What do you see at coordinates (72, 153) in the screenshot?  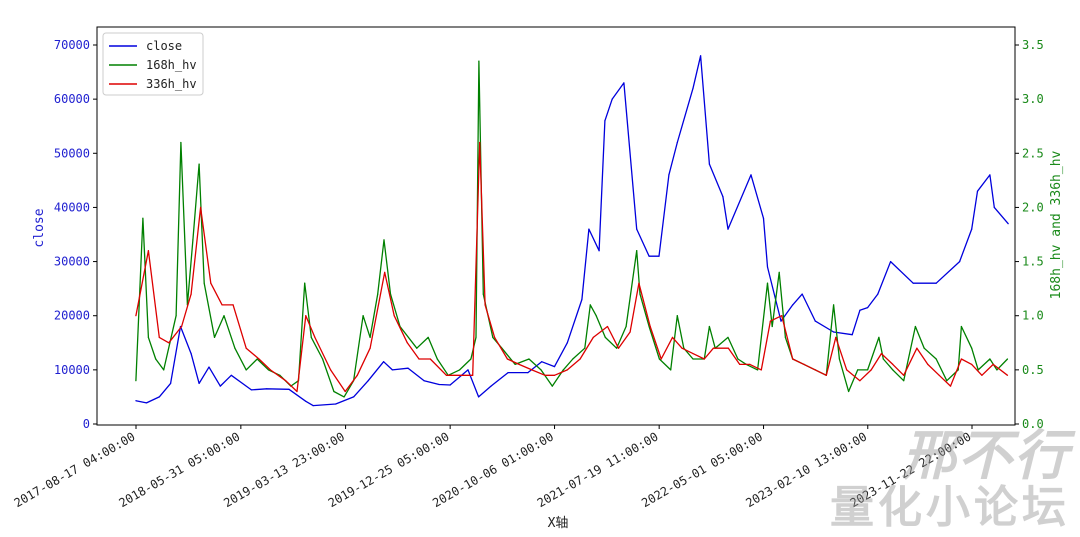 I see `y-left-tick-label: 50000` at bounding box center [72, 153].